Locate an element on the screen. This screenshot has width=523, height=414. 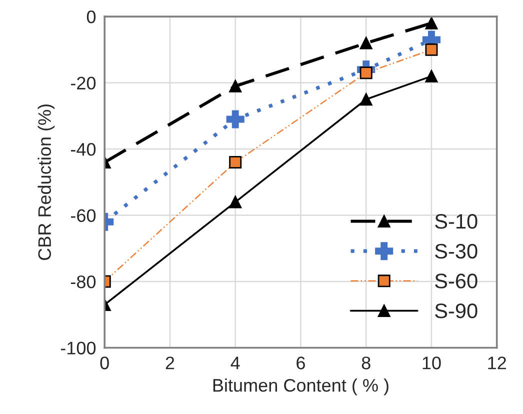
legend-label: S-90 is located at coordinates (456, 311).